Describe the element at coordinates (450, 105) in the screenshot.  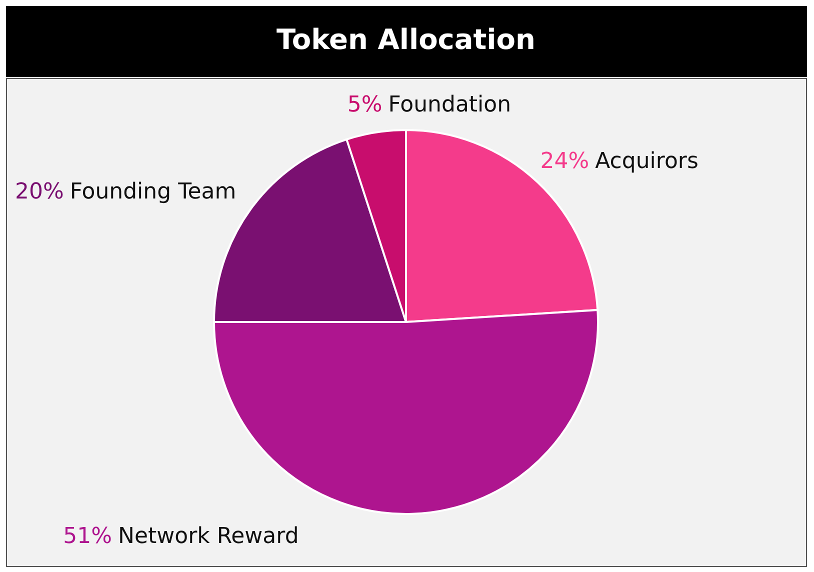
I see `slice-label: Foundation` at that location.